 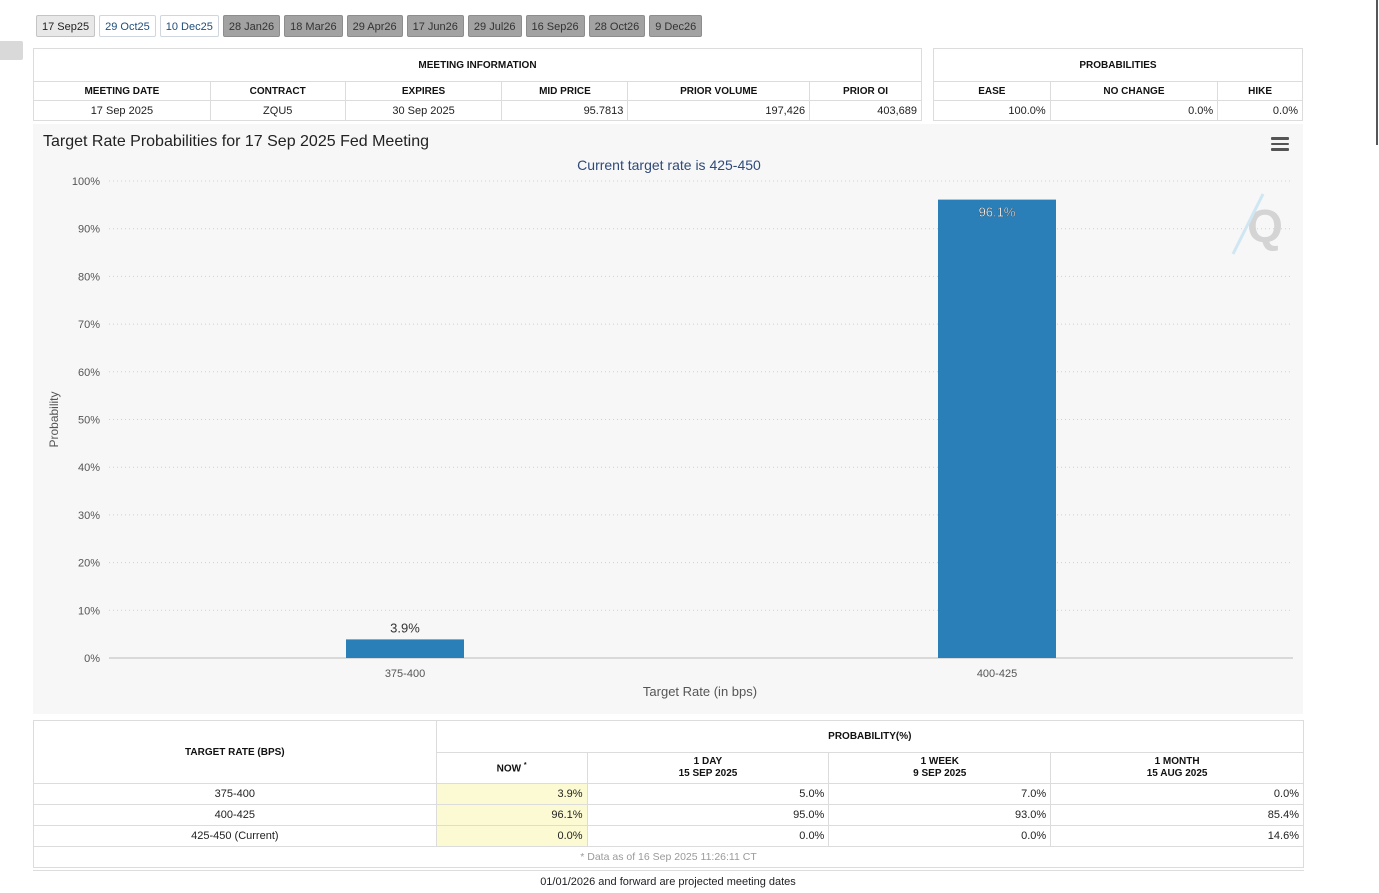 I want to click on meeting-tab: 17 Jun26, so click(x=435, y=26).